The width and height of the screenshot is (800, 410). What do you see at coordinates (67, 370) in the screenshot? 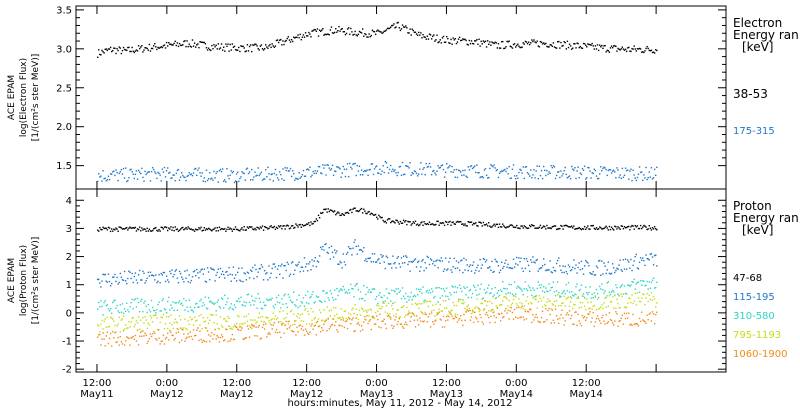
I see `proton-y-tick-label: -2` at bounding box center [67, 370].